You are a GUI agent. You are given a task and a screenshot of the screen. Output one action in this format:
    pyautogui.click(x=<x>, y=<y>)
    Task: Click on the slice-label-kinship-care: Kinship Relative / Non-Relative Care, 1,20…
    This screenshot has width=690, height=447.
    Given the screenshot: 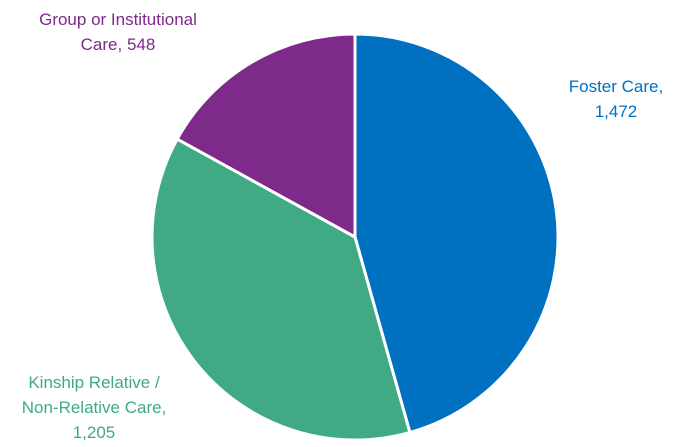 What is the action you would take?
    pyautogui.click(x=94, y=407)
    